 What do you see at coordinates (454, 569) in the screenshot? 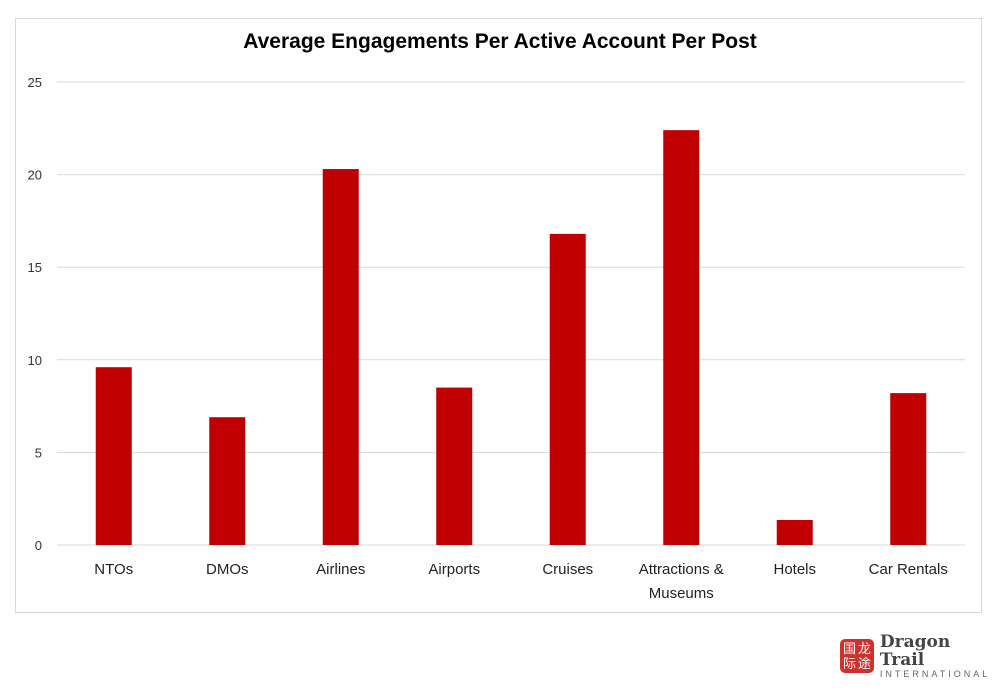
I see `x-tick-label: Airports` at bounding box center [454, 569].